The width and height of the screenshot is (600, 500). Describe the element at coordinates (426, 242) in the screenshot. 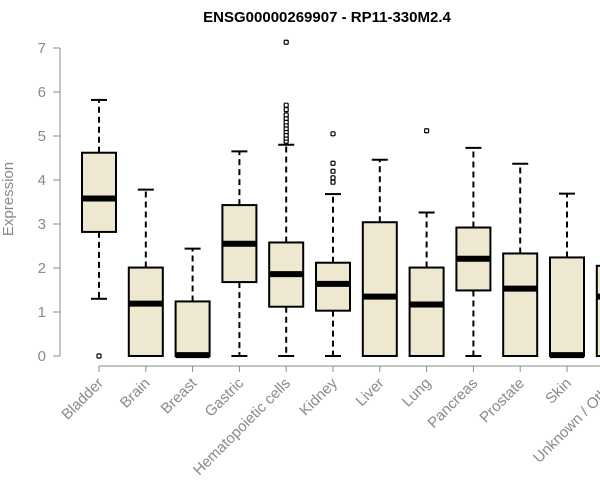

I see `box-lung` at that location.